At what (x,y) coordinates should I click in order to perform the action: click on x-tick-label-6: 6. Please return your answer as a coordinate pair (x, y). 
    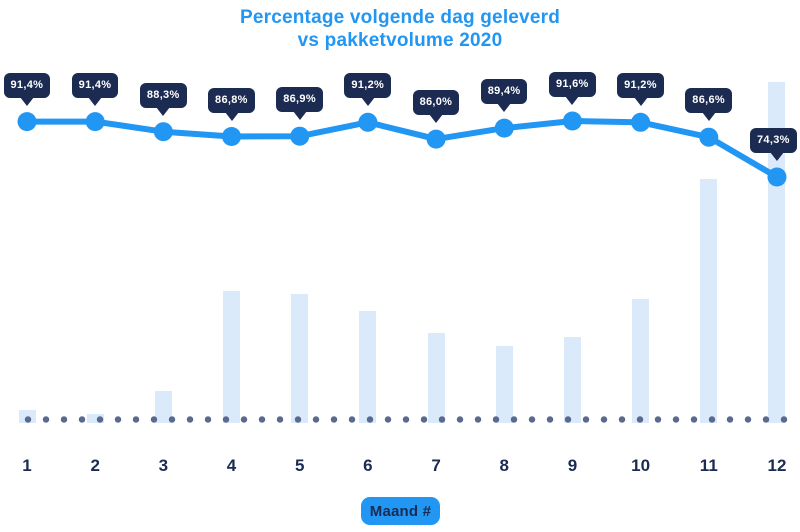
    Looking at the image, I should click on (368, 465).